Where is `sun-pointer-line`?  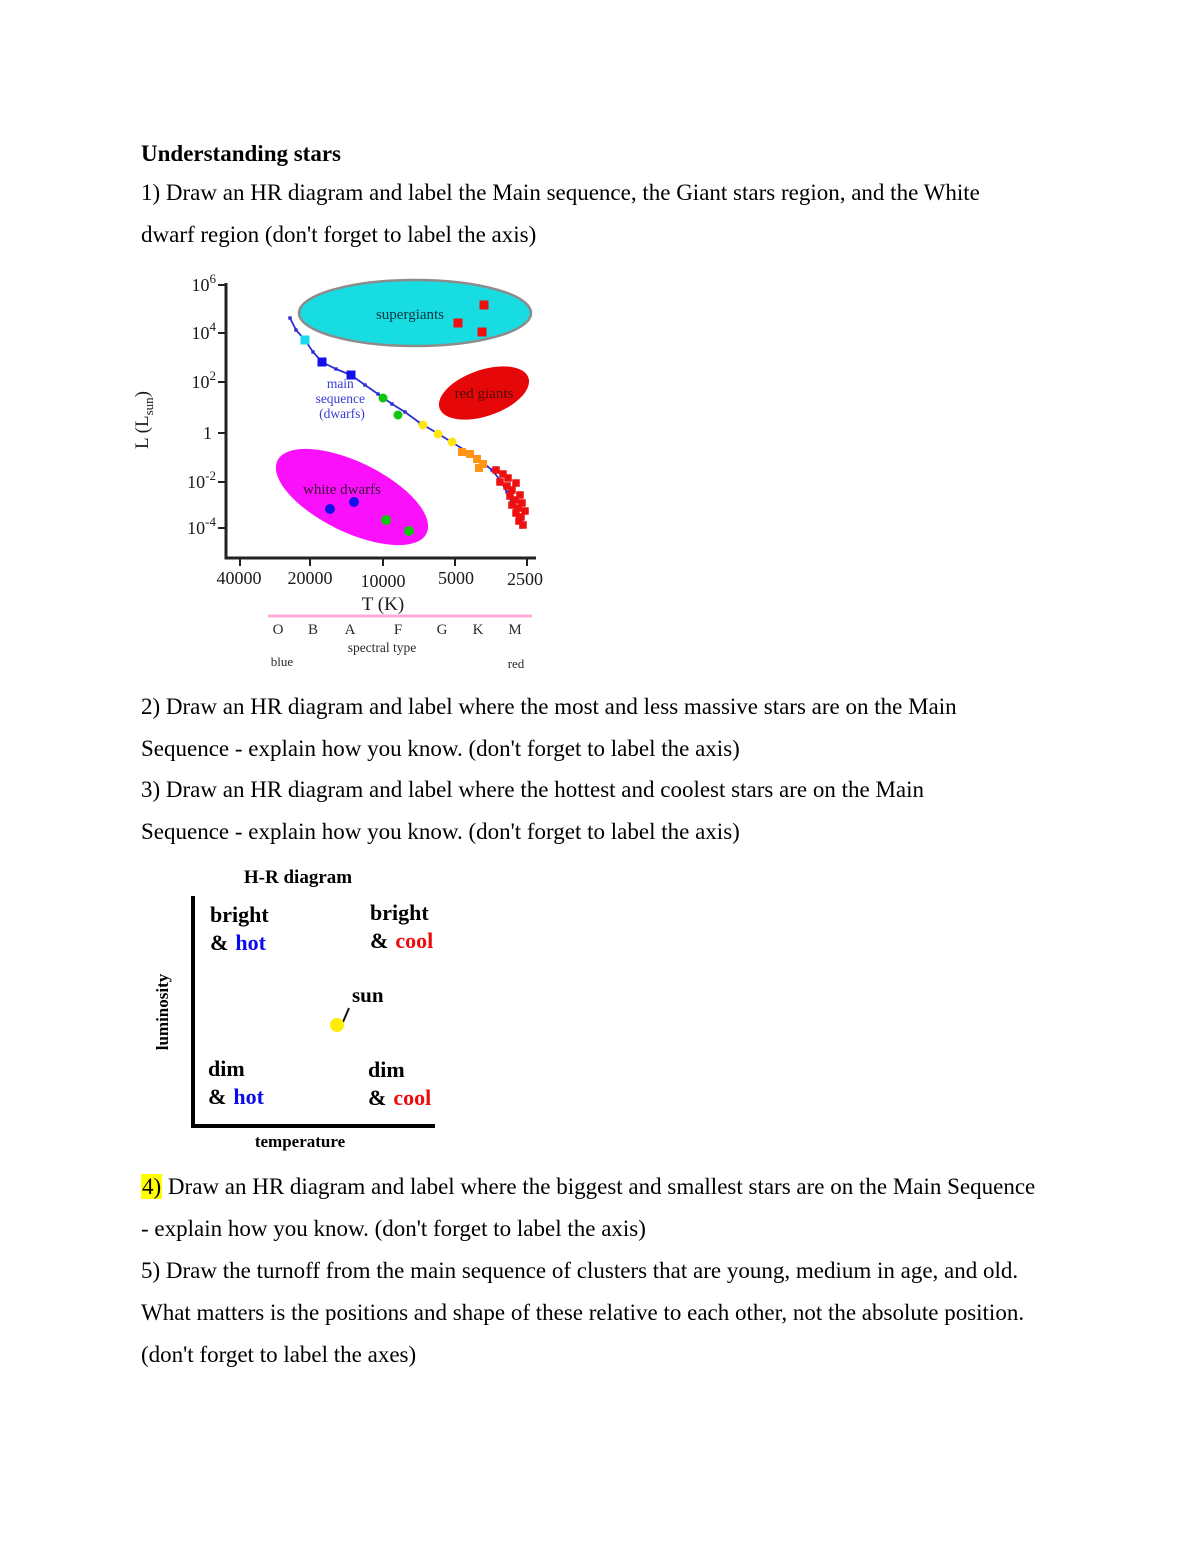 sun-pointer-line is located at coordinates (346, 1015).